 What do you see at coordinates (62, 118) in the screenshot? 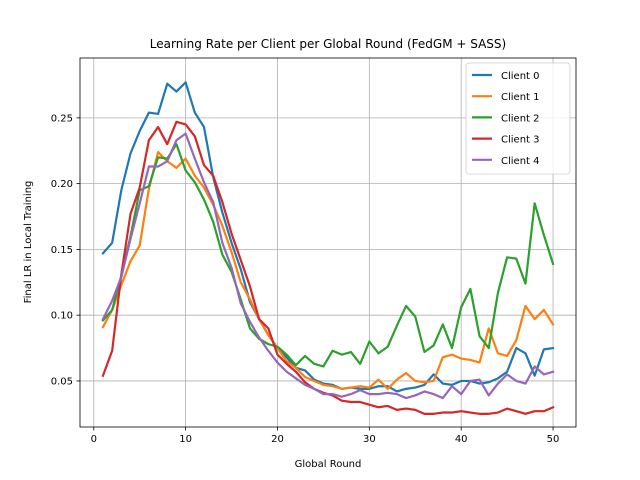
I see `y-tick-label: 0.25` at bounding box center [62, 118].